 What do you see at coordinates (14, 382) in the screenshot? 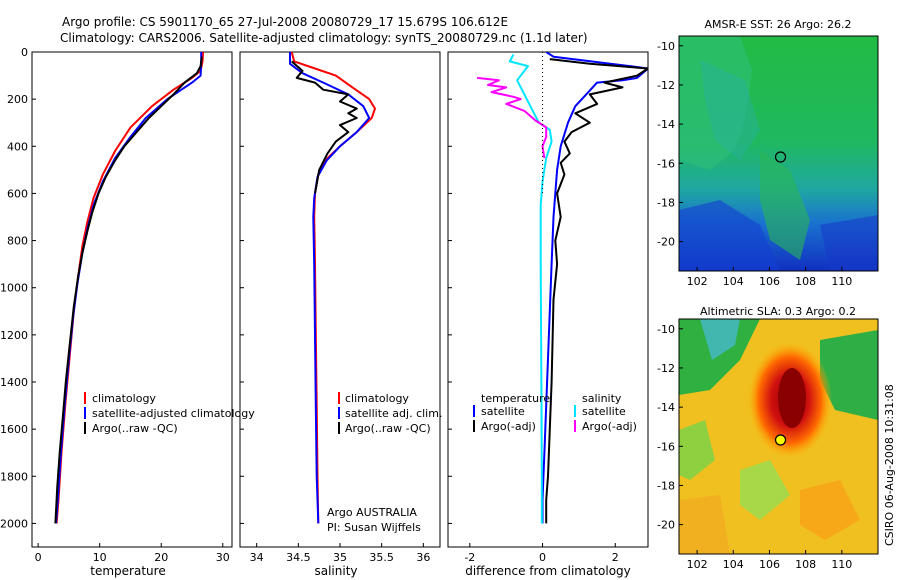
I see `depth-tick-label: 1400` at bounding box center [14, 382].